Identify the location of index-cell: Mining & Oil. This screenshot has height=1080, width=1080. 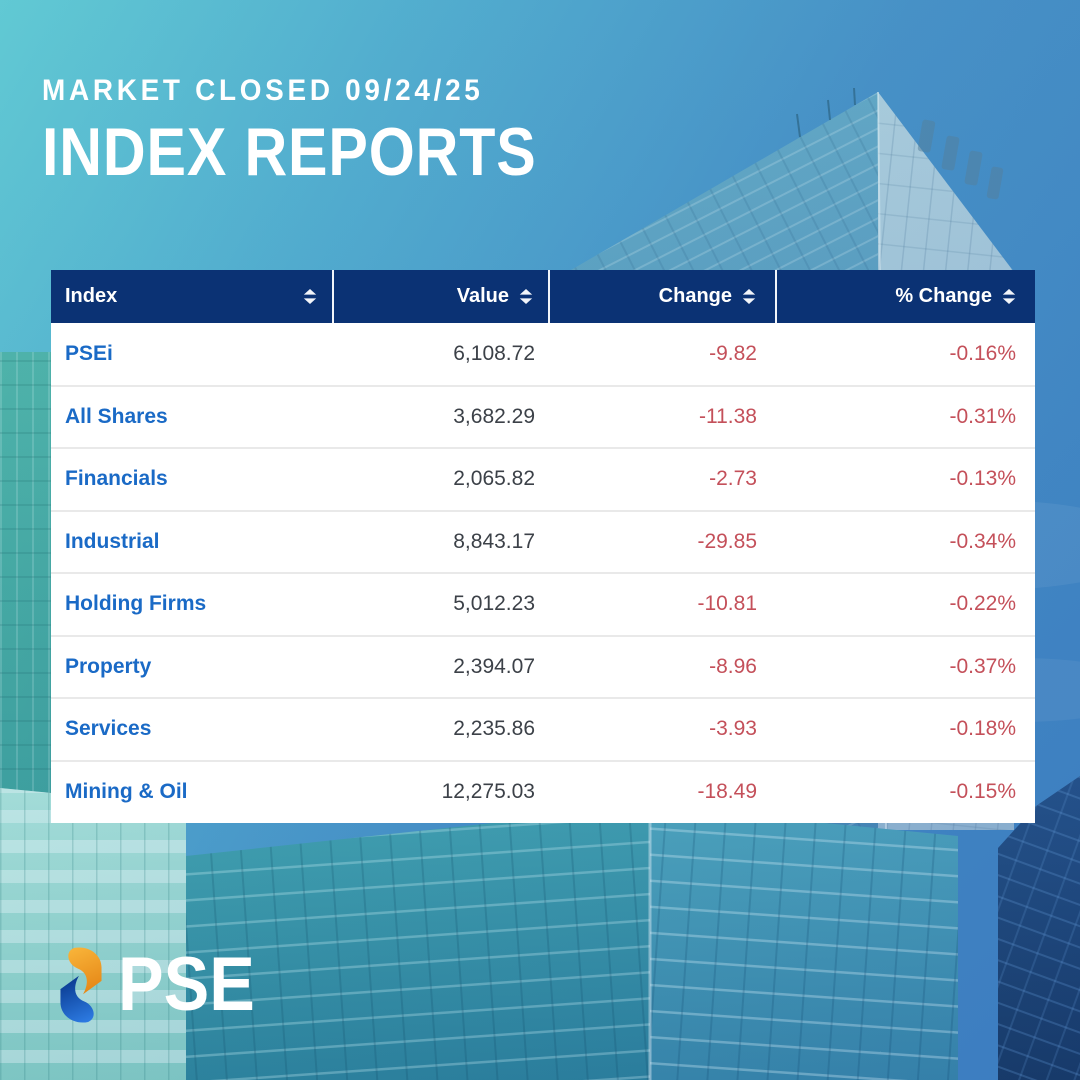
(192, 791).